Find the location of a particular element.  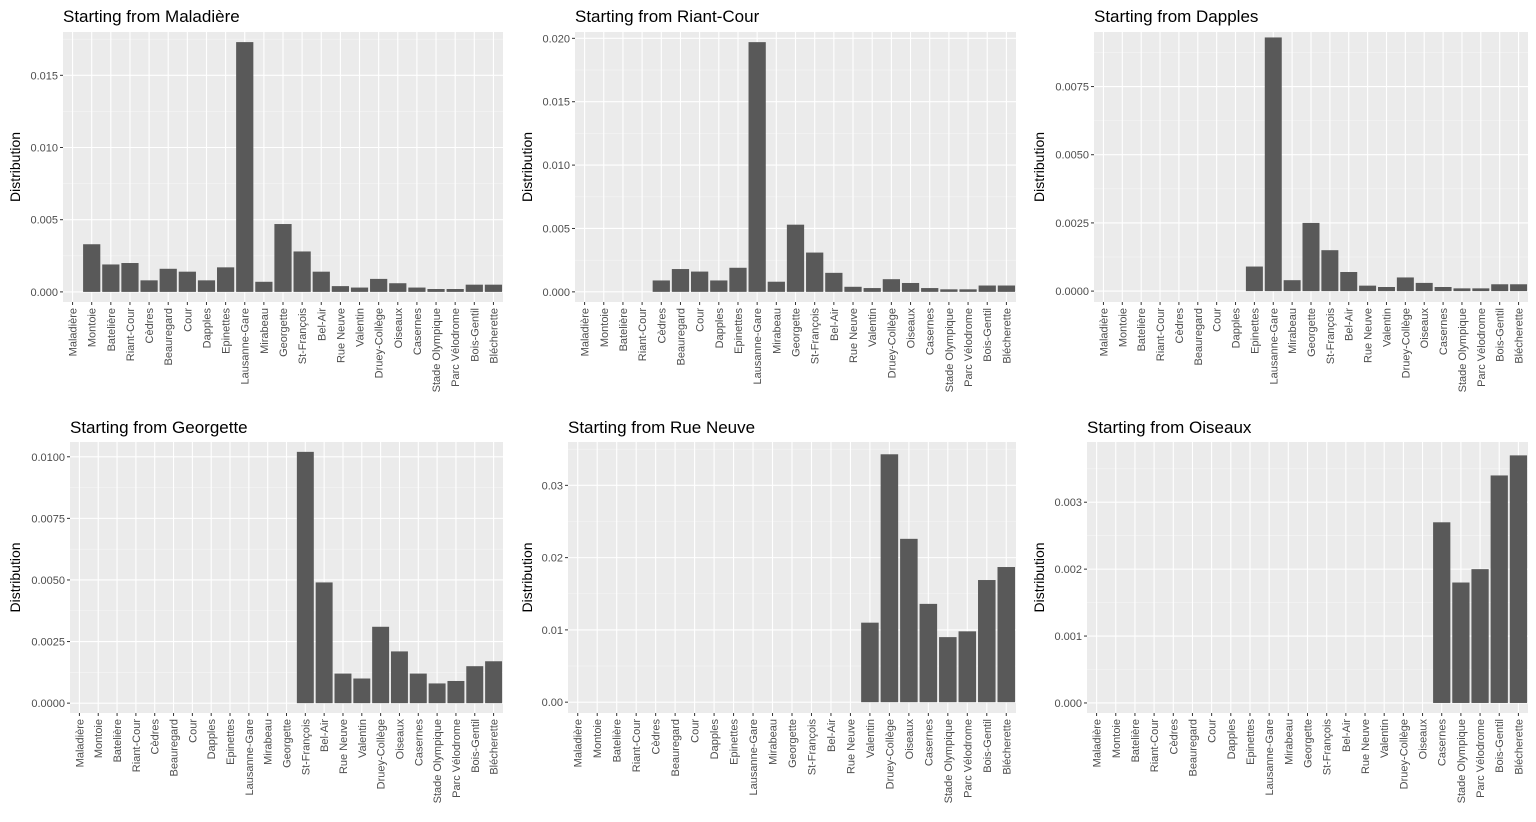

y-tick-label: 0.02 is located at coordinates (552, 559).